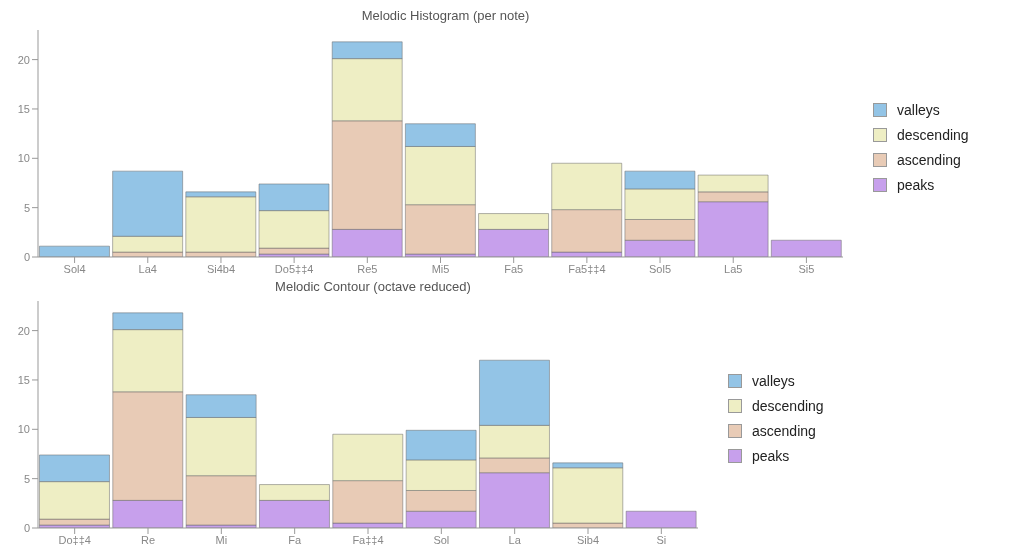 The width and height of the screenshot is (1015, 557). Describe the element at coordinates (733, 268) in the screenshot. I see `x-tick-label: La5` at that location.